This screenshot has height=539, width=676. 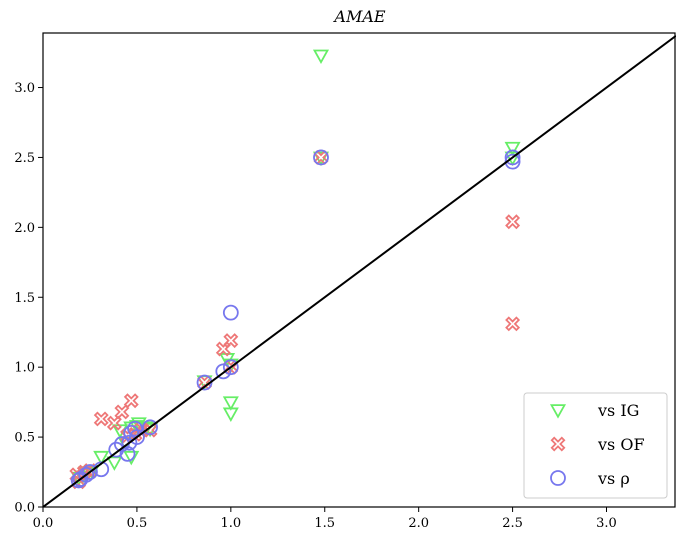 What do you see at coordinates (24, 88) in the screenshot?
I see `y-tick-label: 3.0` at bounding box center [24, 88].